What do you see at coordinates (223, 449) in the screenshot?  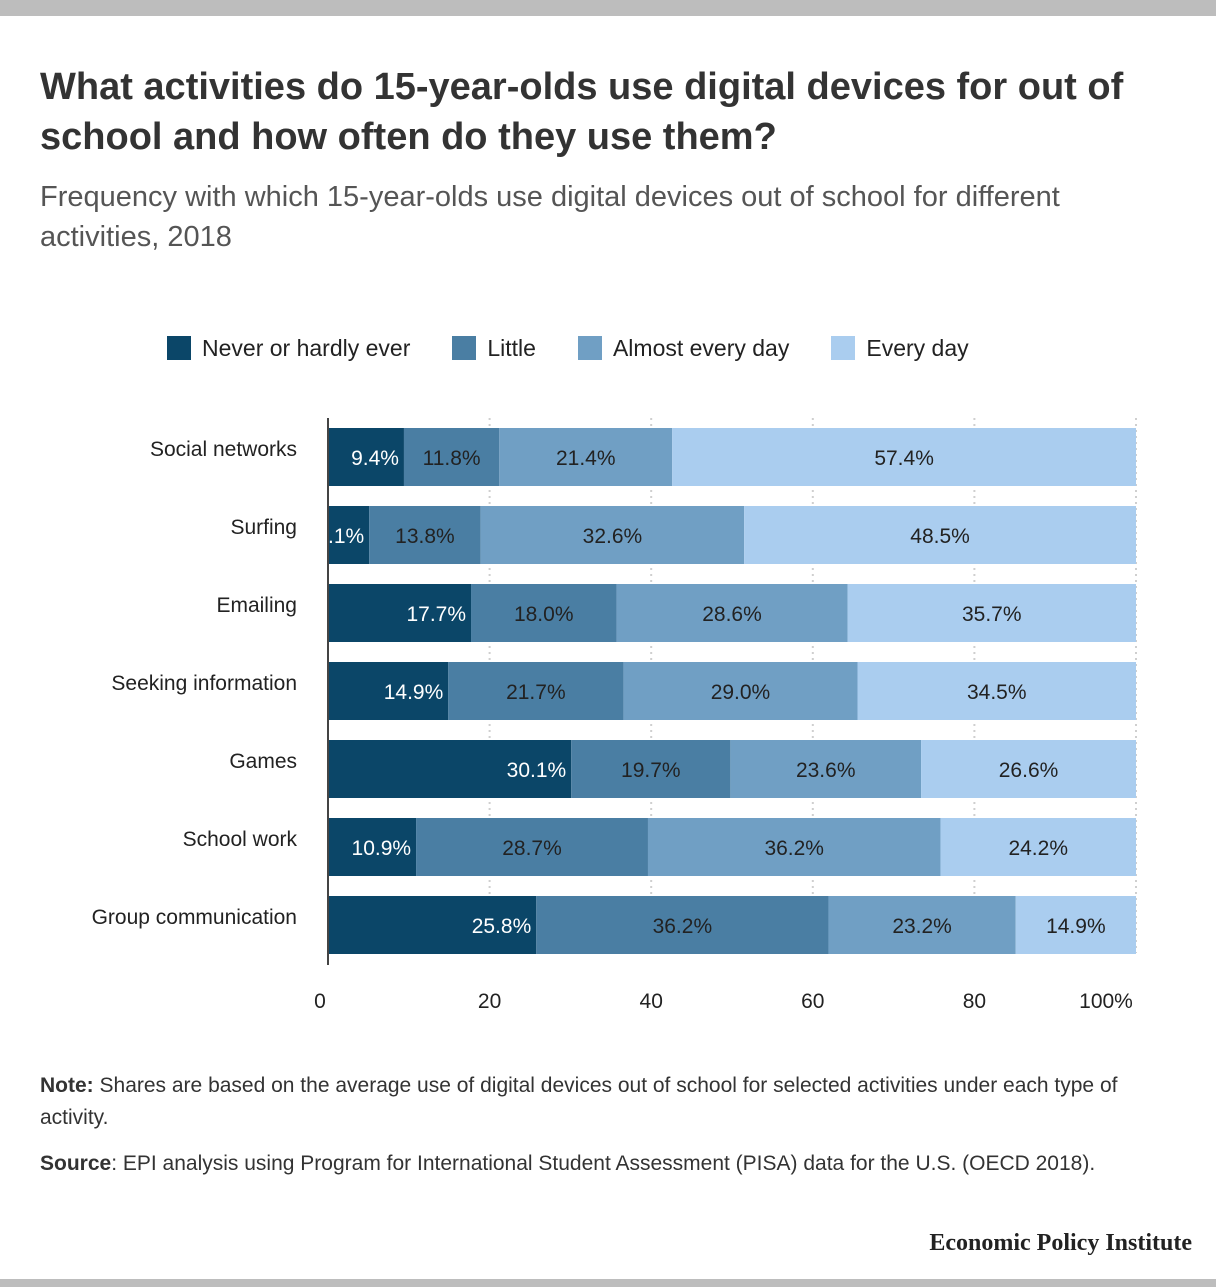 I see `category-label: Social networks` at bounding box center [223, 449].